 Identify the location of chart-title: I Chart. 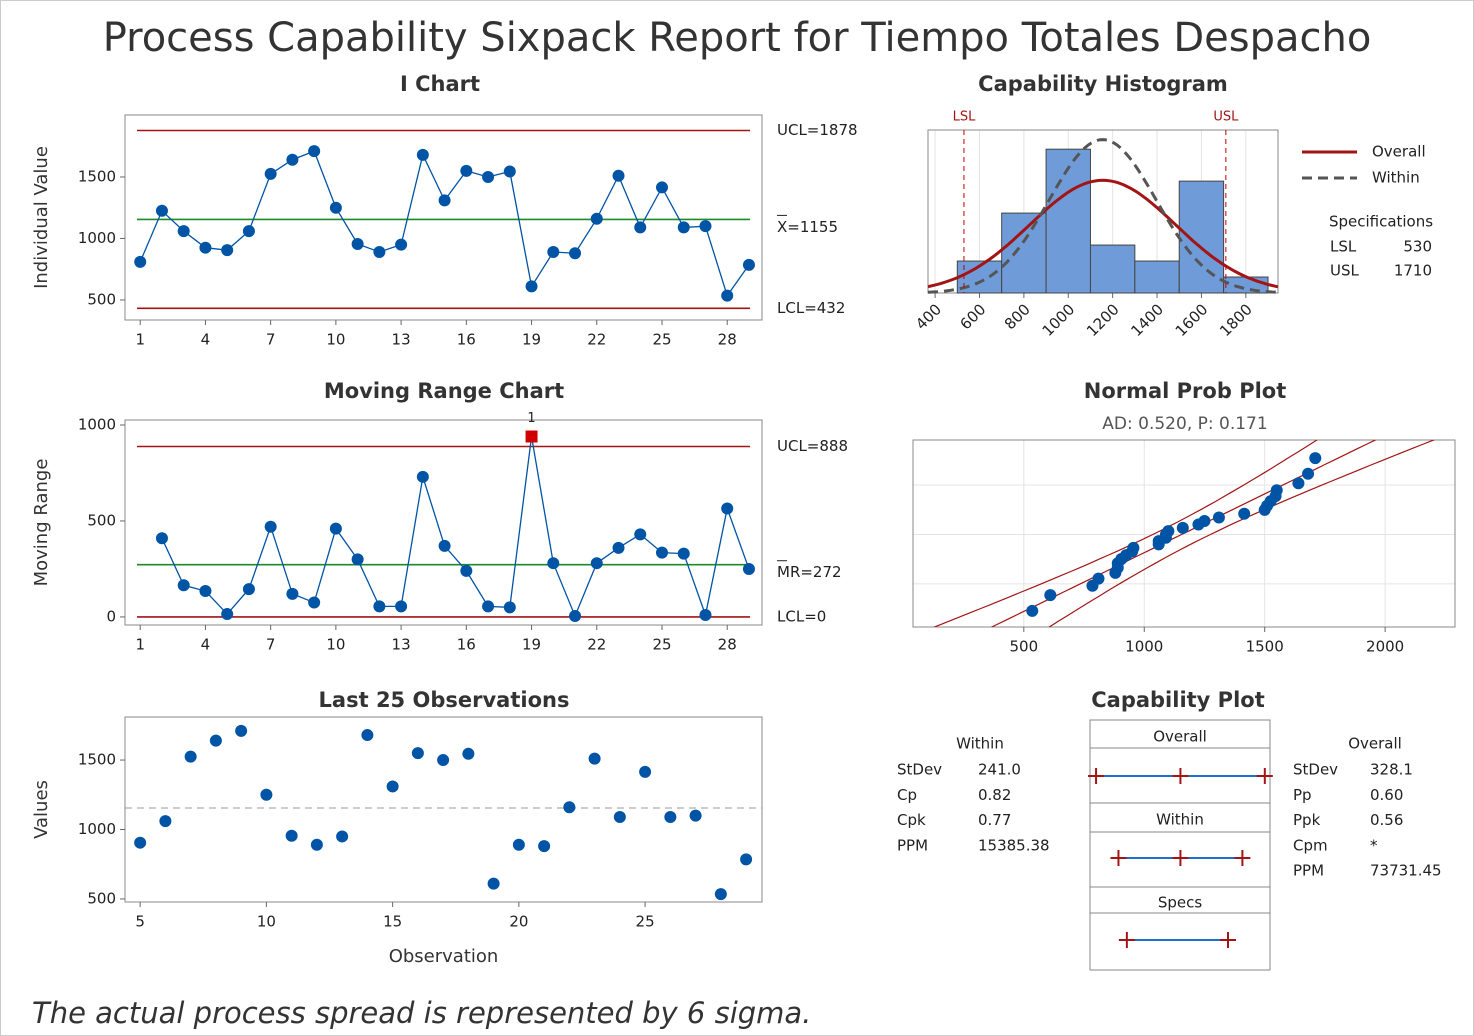
(440, 84).